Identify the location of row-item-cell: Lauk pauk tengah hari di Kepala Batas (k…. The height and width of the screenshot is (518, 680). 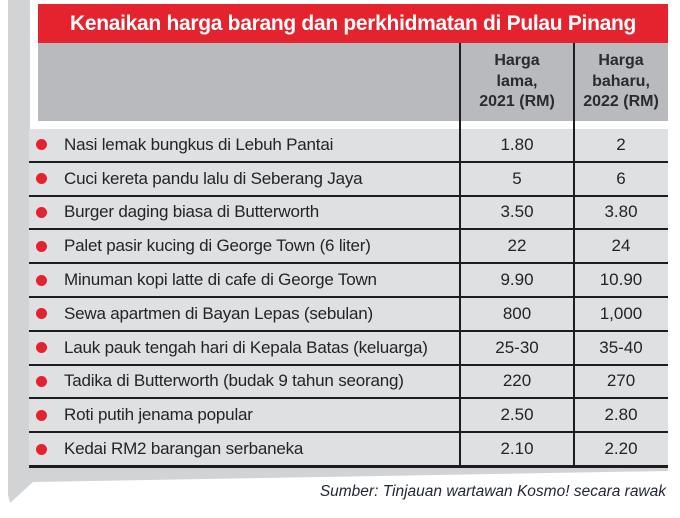
(244, 348).